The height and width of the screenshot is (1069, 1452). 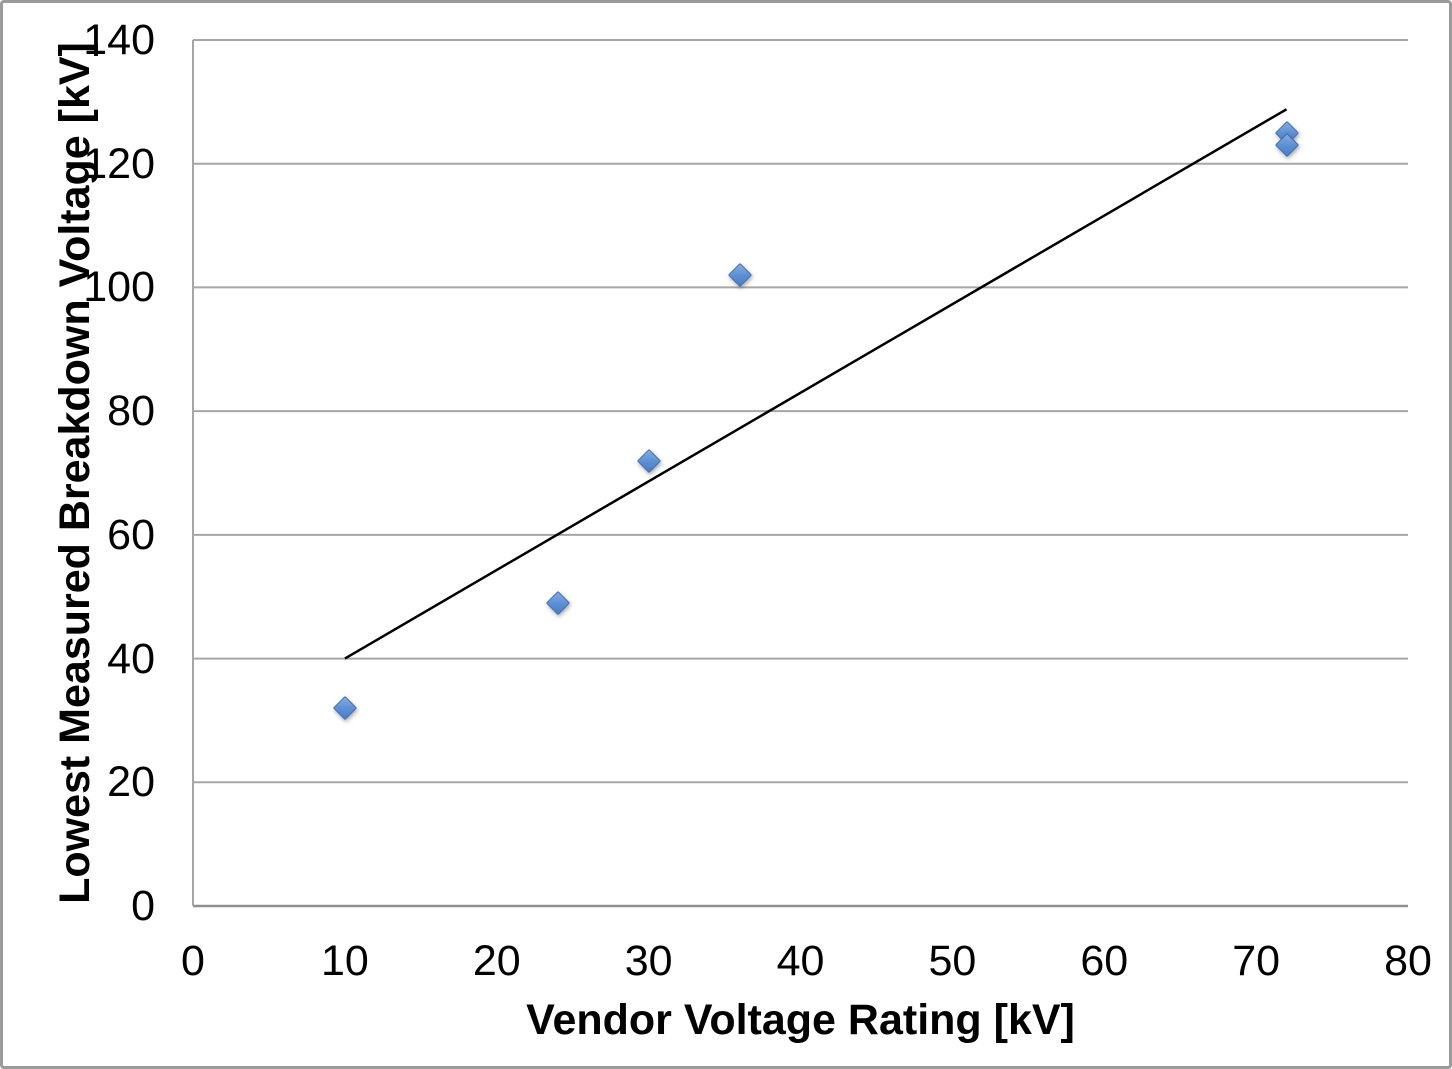 I want to click on x-tick-label: 40, so click(x=800, y=961).